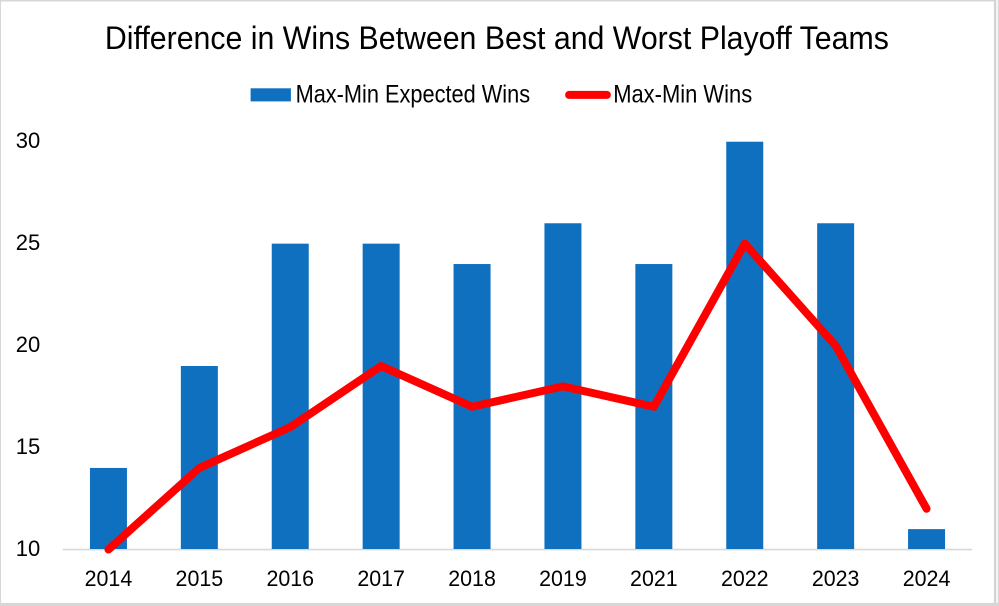 The image size is (999, 606). I want to click on svg-text: 20, so click(28, 344).